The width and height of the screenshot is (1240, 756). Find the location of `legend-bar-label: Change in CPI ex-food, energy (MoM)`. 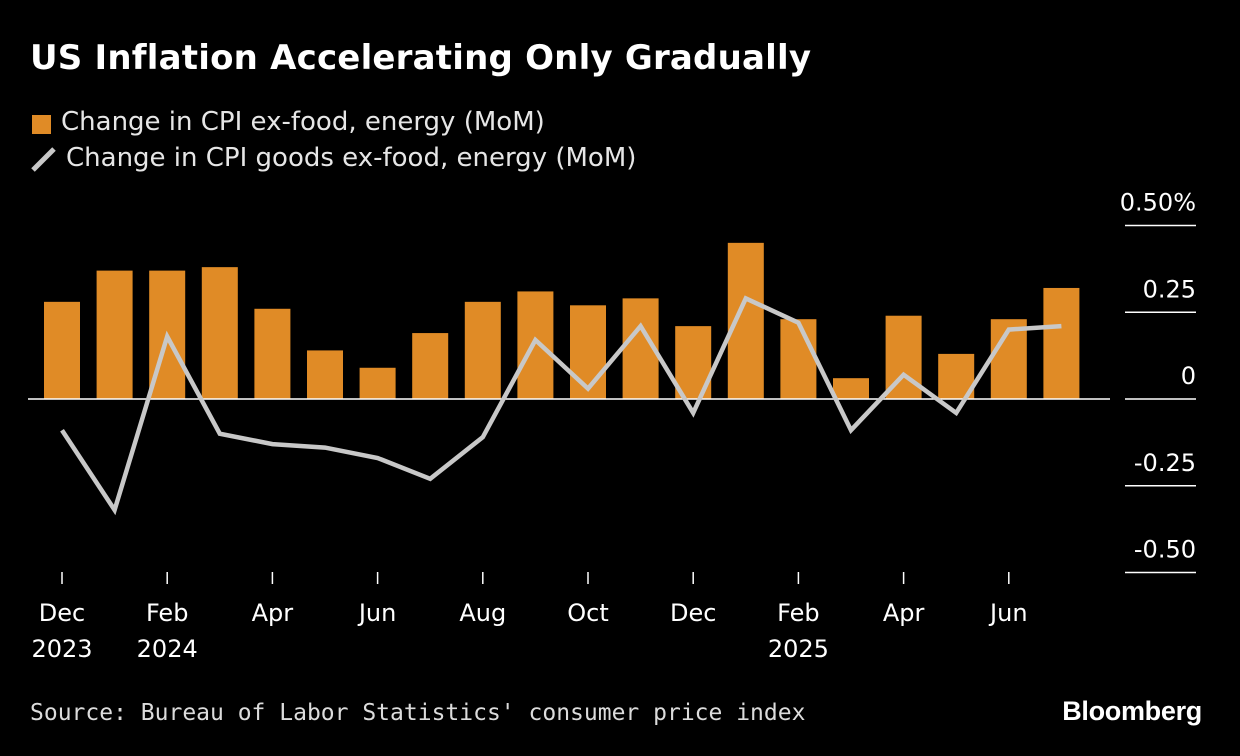

legend-bar-label: Change in CPI ex-food, energy (MoM) is located at coordinates (303, 122).